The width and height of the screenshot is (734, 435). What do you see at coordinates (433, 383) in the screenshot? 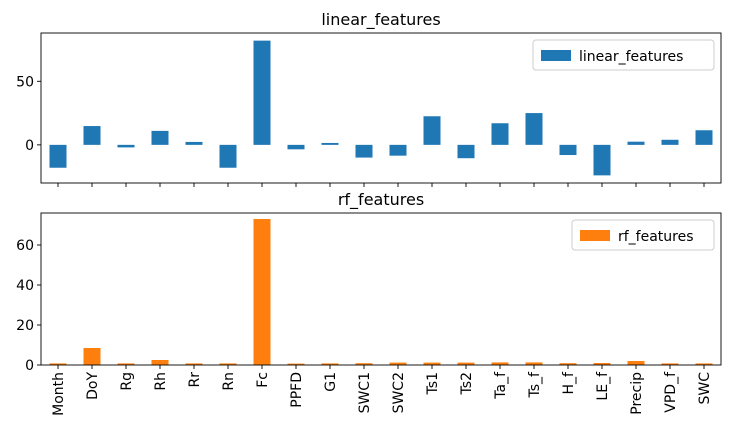
I see `x-tick-label-Ts1: Ts1` at bounding box center [433, 383].